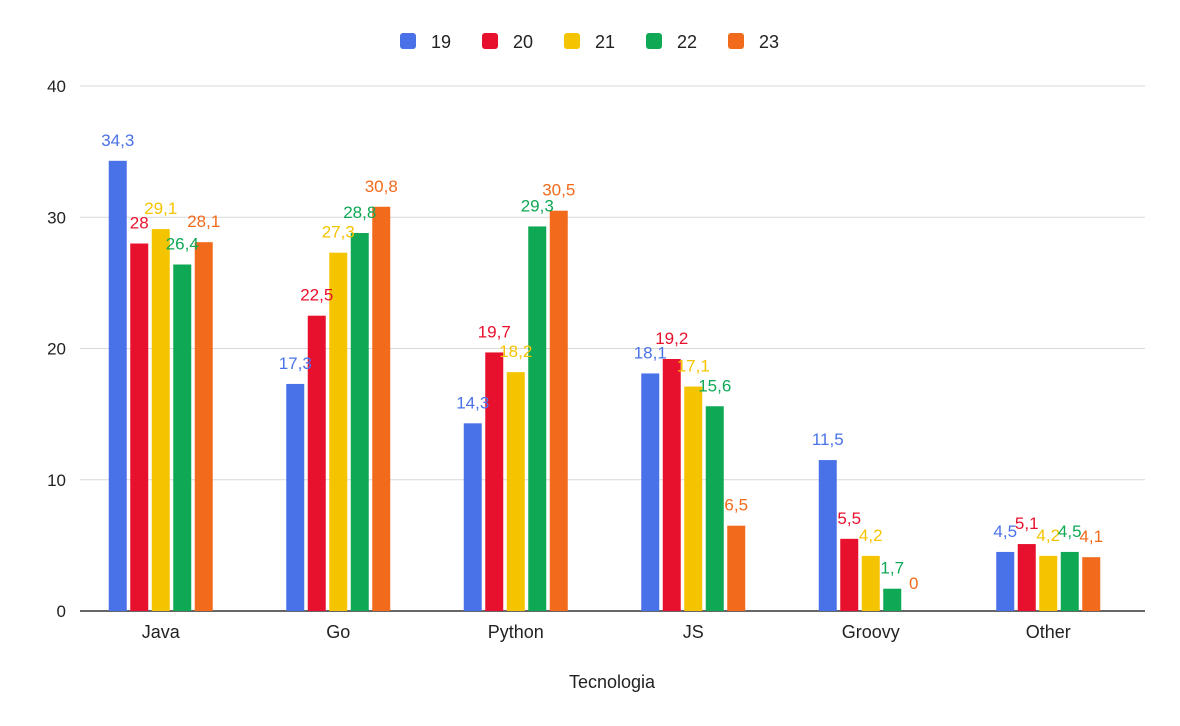  What do you see at coordinates (61, 611) in the screenshot?
I see `y-tick-label: 0` at bounding box center [61, 611].